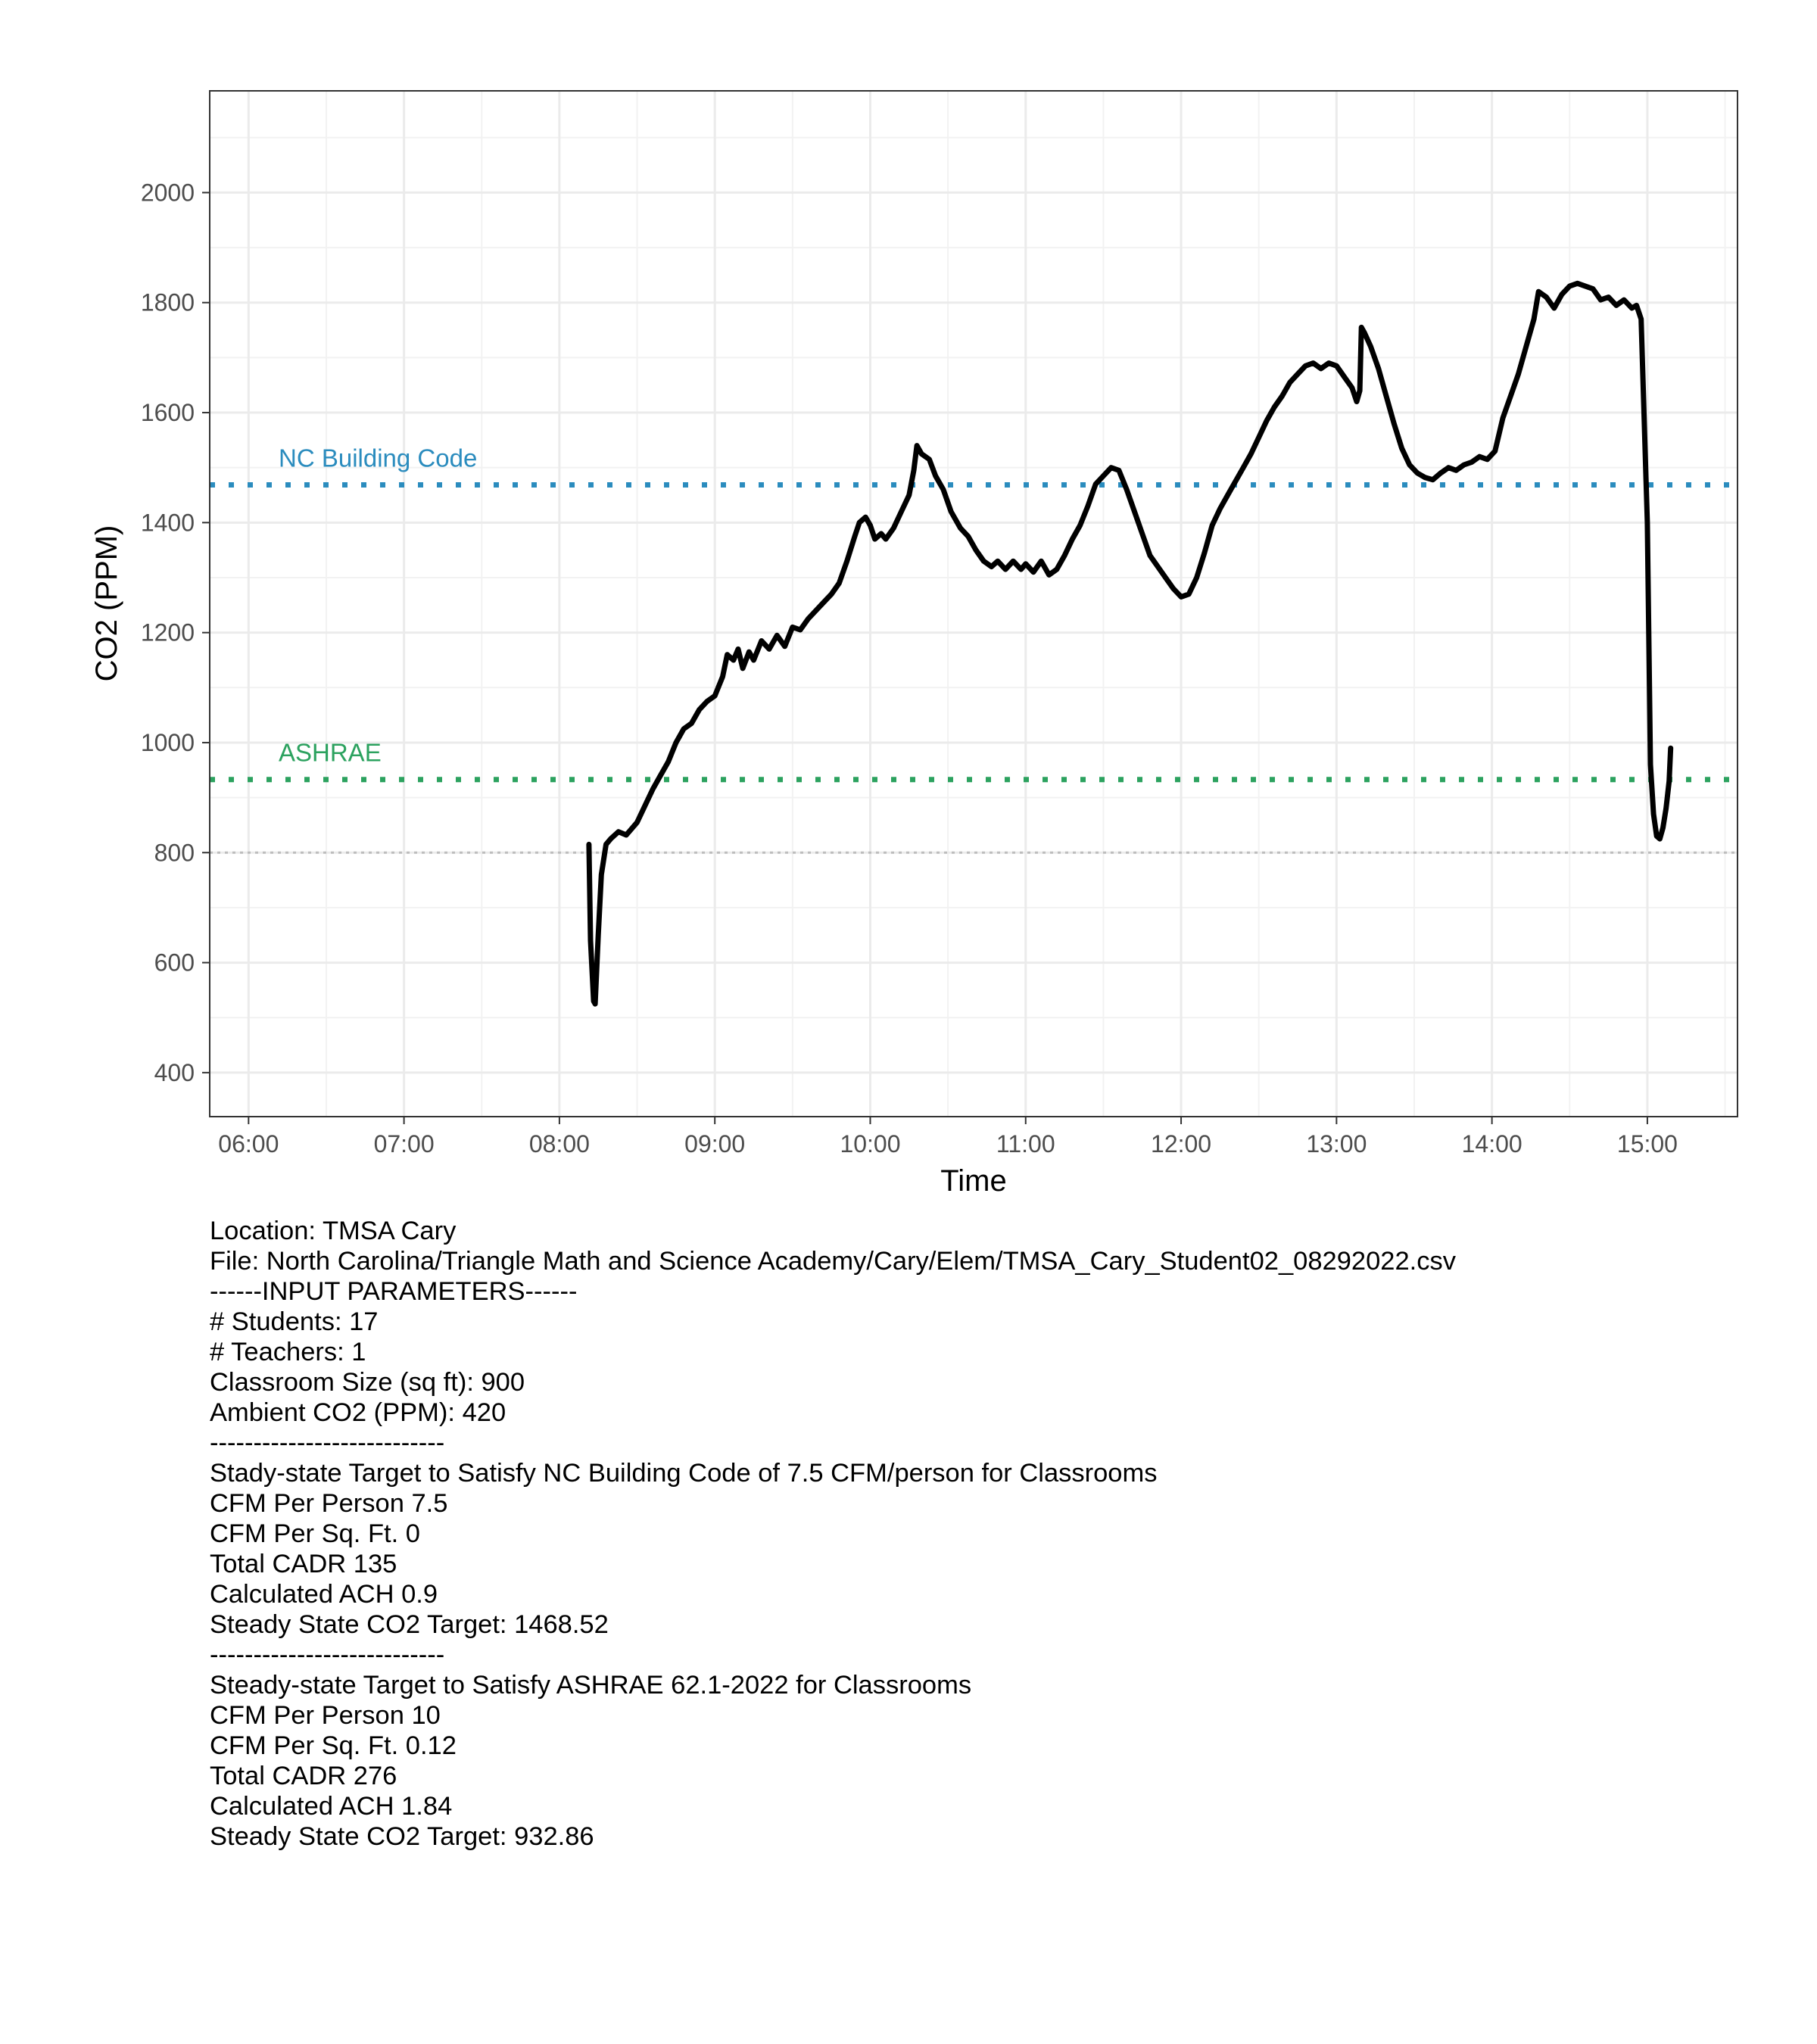  Describe the element at coordinates (315, 1533) in the screenshot. I see `caption-line: CFM Per Sq. Ft. 0` at that location.